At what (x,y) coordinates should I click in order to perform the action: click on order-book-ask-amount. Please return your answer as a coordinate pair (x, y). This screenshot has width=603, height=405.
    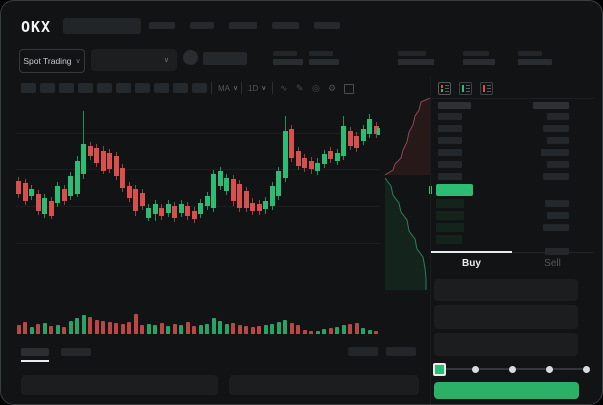
    Looking at the image, I should click on (555, 152).